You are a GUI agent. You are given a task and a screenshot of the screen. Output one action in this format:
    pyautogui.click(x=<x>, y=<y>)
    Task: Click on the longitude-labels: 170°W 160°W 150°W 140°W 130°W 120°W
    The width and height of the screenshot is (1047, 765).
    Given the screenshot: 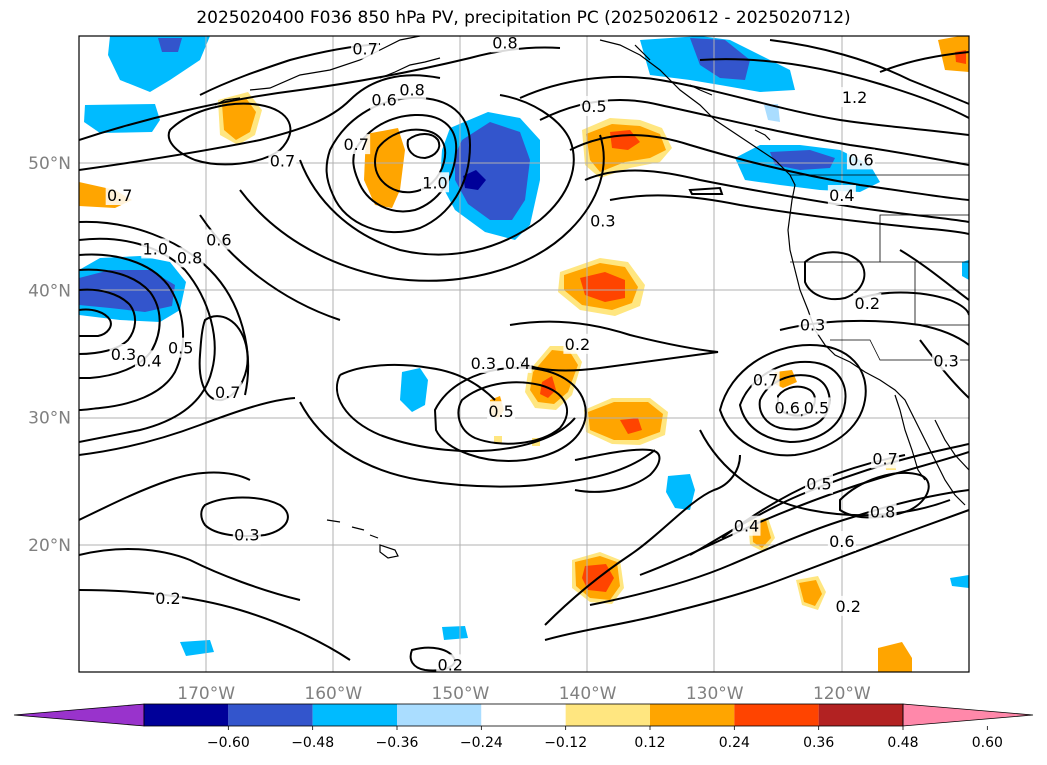 What is the action you would take?
    pyautogui.click(x=524, y=694)
    